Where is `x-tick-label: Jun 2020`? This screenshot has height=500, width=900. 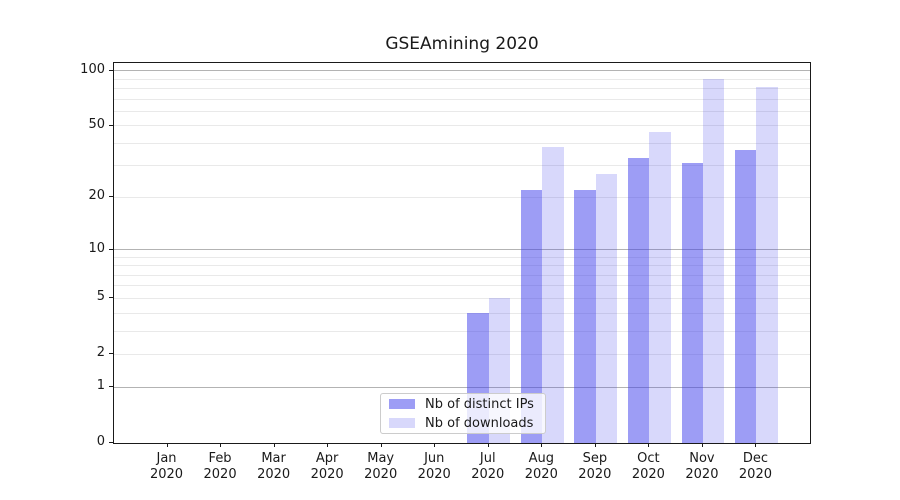 x-tick-label: Jun 2020 is located at coordinates (434, 466).